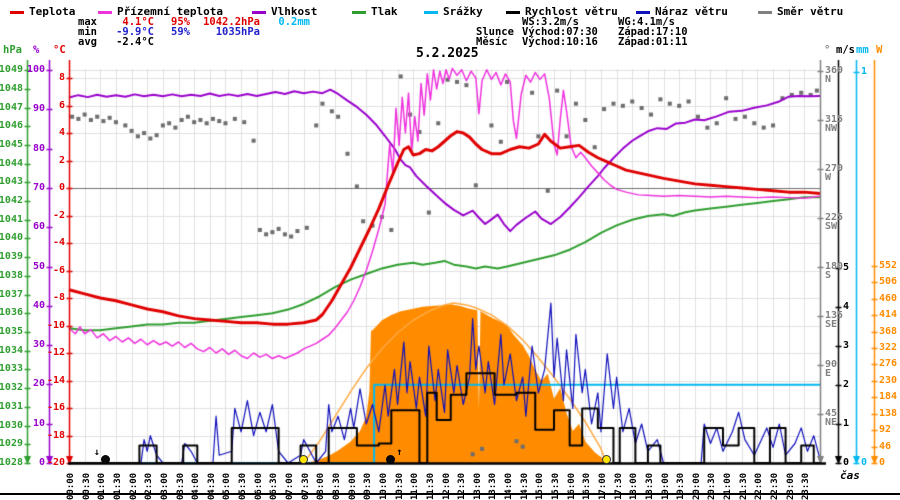 This screenshot has width=900, height=500. I want to click on bottom-rule, so click(450, 494).